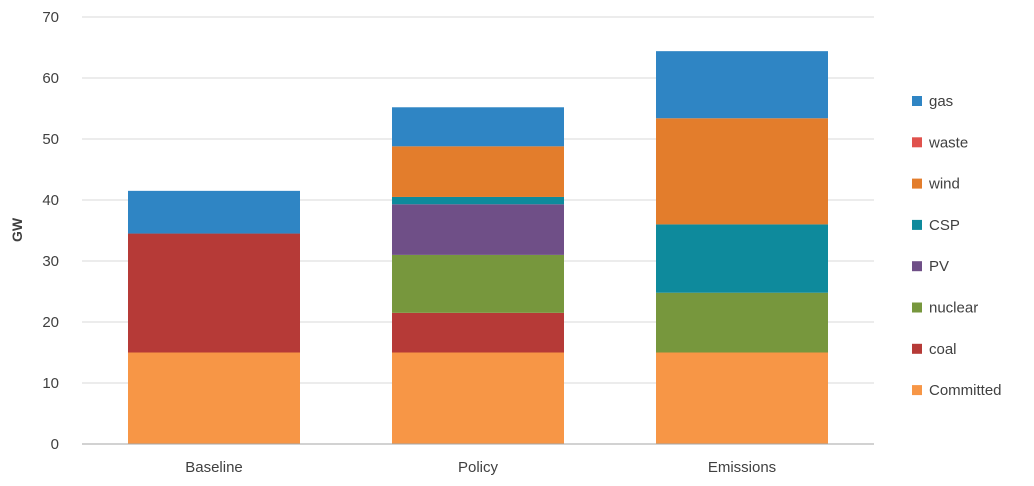  Describe the element at coordinates (742, 467) in the screenshot. I see `x-category-label: Emissions` at that location.